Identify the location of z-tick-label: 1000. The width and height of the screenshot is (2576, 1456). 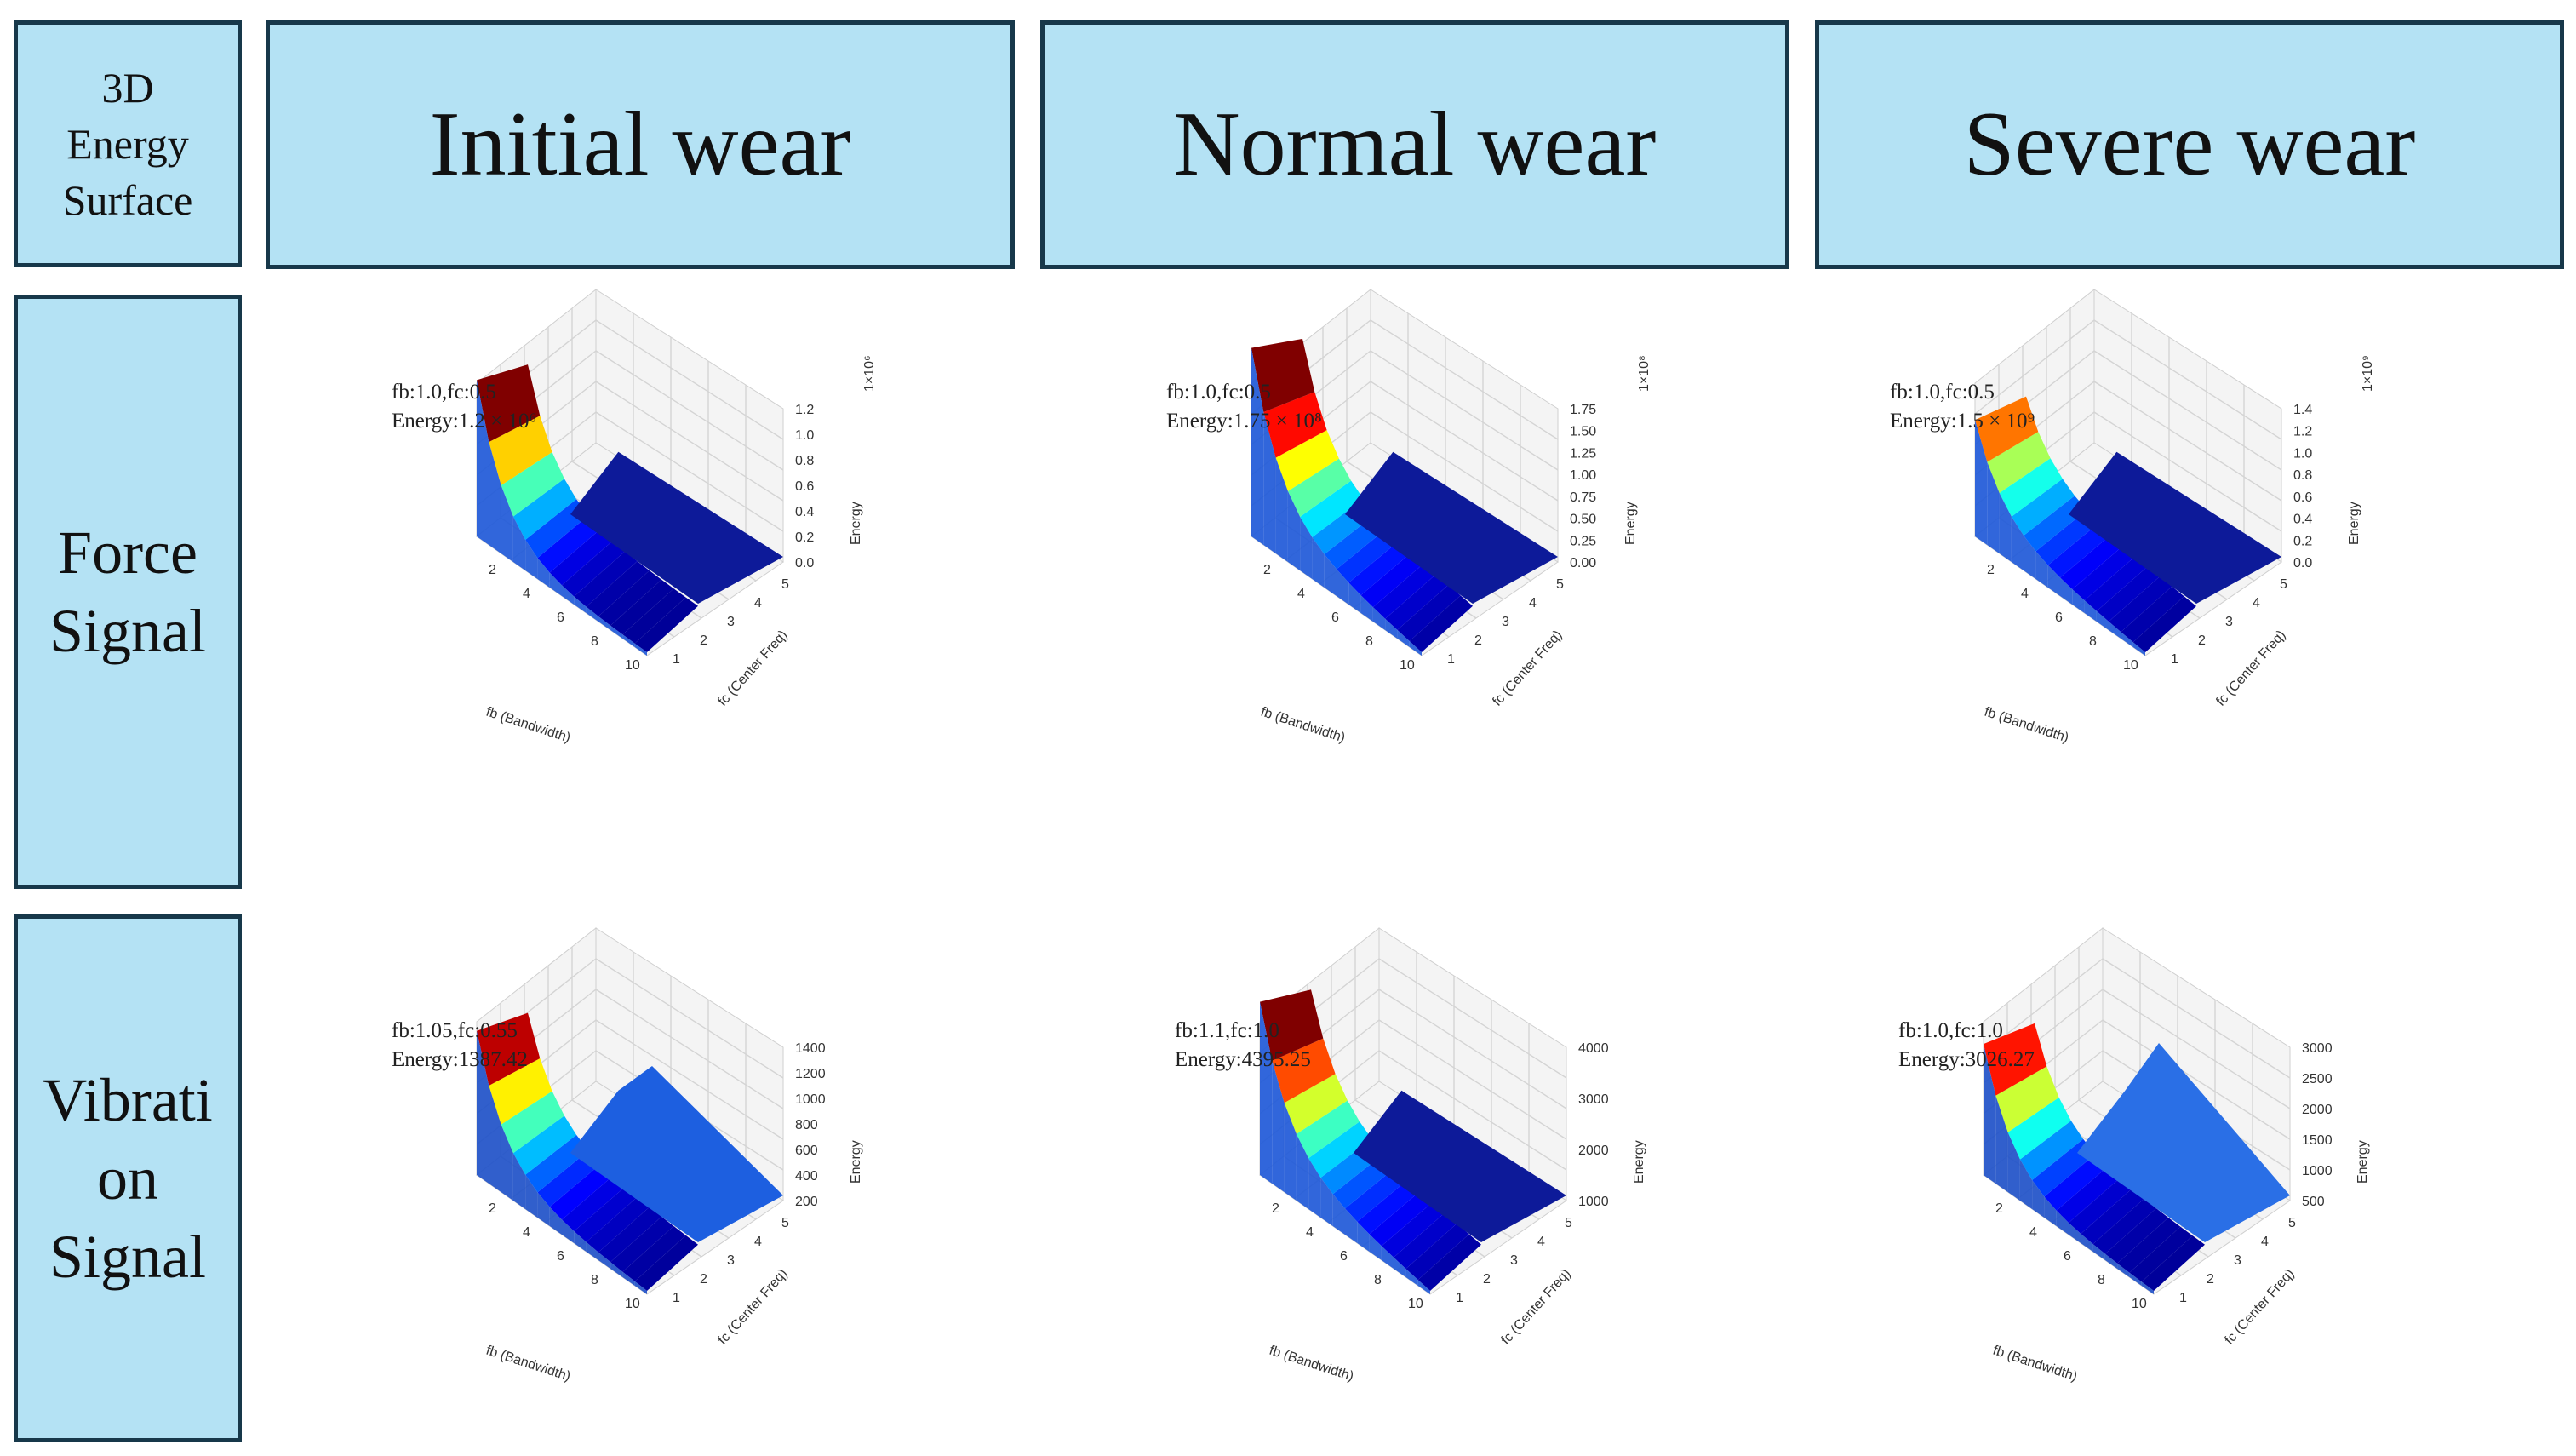
(2317, 1171).